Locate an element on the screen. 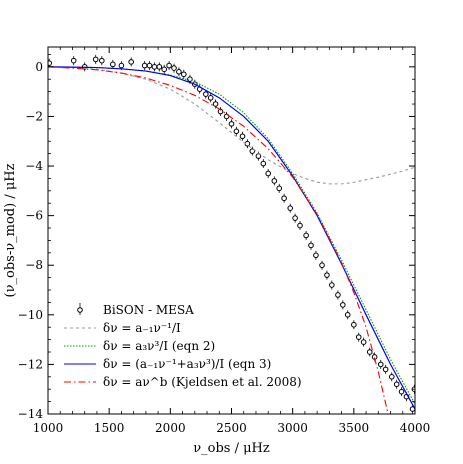 The image size is (463, 464). x-tick-label: 3000 is located at coordinates (292, 428).